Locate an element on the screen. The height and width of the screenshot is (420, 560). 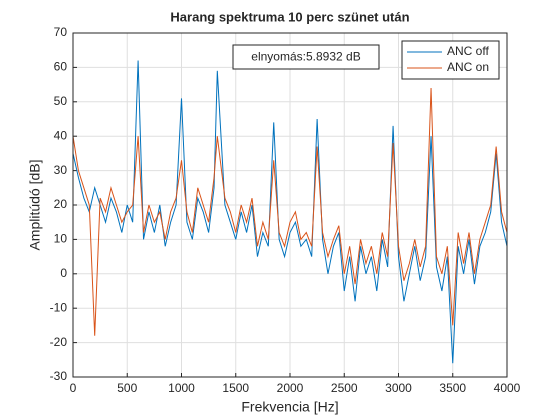
x-tick-label: 3500 is located at coordinates (452, 388).